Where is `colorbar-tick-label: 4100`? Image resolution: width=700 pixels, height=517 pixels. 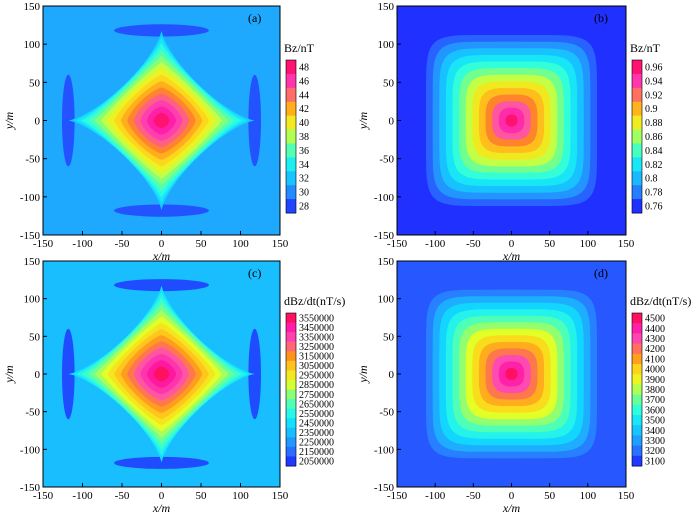 colorbar-tick-label: 4100 is located at coordinates (655, 359).